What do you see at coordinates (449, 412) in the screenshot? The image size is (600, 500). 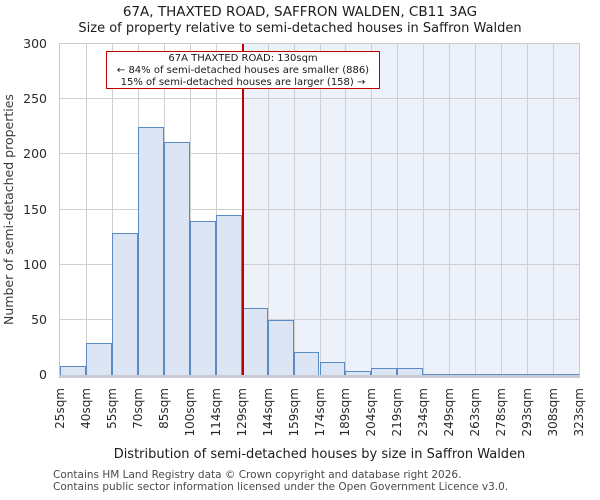 I see `x-tick-label: 249sqm` at bounding box center [449, 412].